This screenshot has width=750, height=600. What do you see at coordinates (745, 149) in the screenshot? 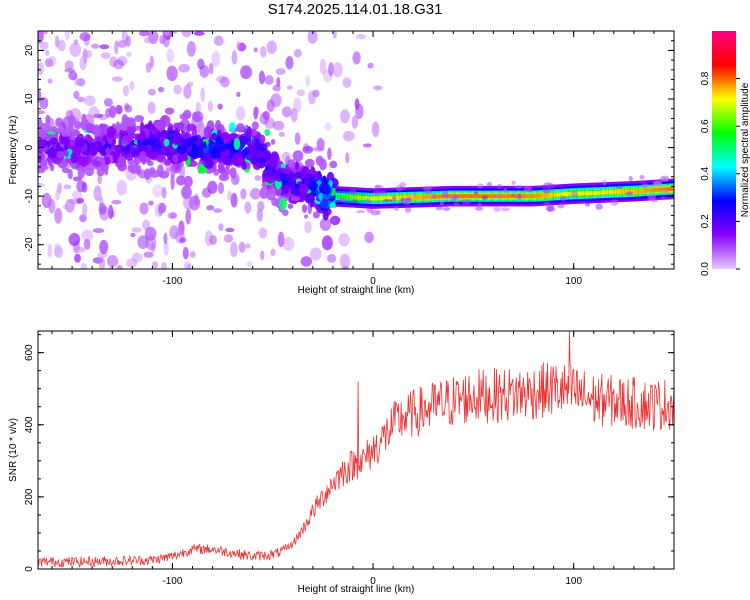
I see `colorbar-label: Normalized spectral amplitude` at bounding box center [745, 149].